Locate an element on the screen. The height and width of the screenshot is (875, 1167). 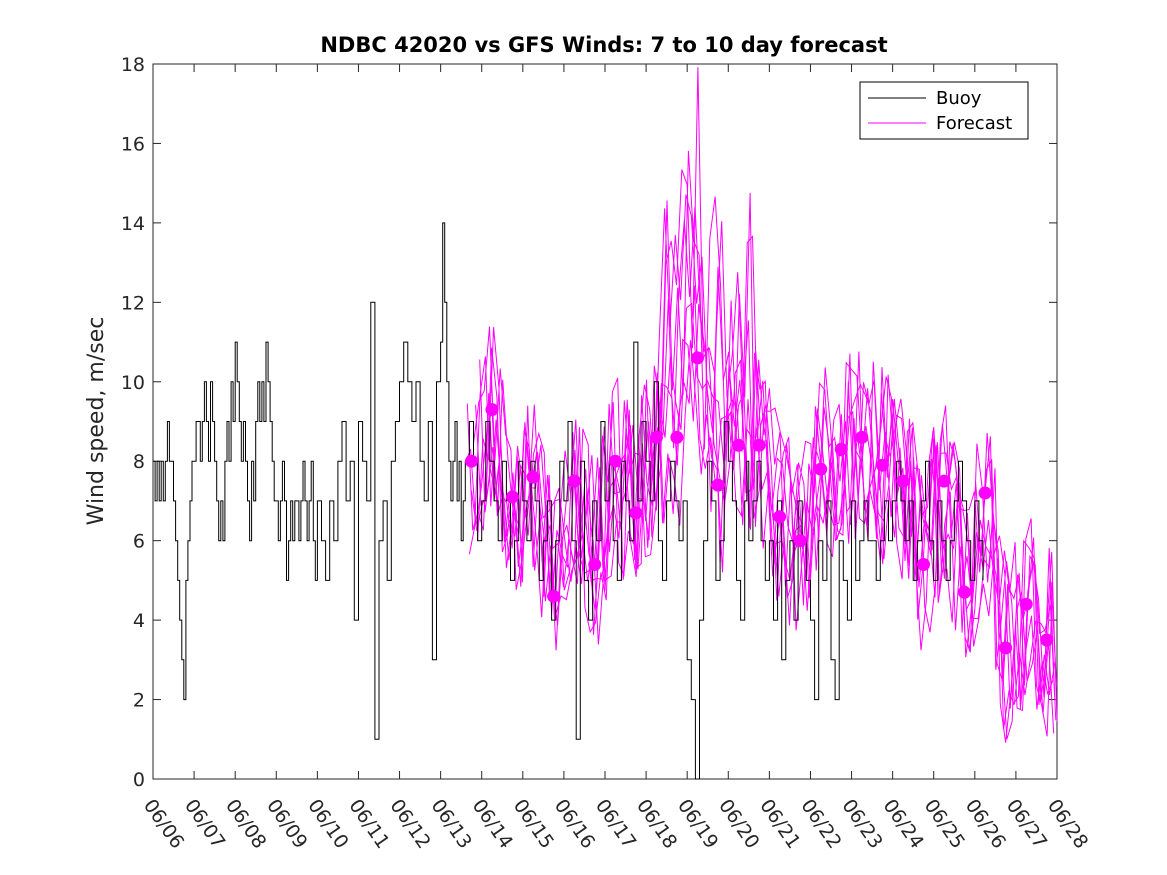
legend: Buoy Forecast is located at coordinates (944, 110).